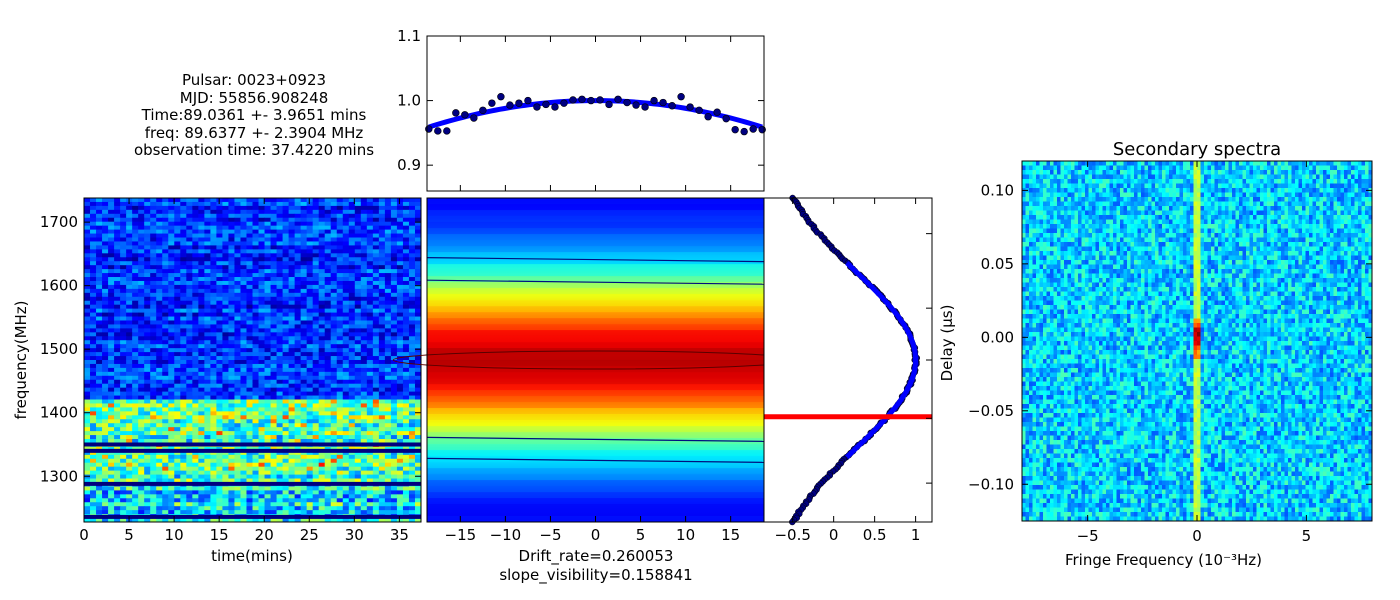 The width and height of the screenshot is (1400, 600). I want to click on data-point, so click(753, 129).